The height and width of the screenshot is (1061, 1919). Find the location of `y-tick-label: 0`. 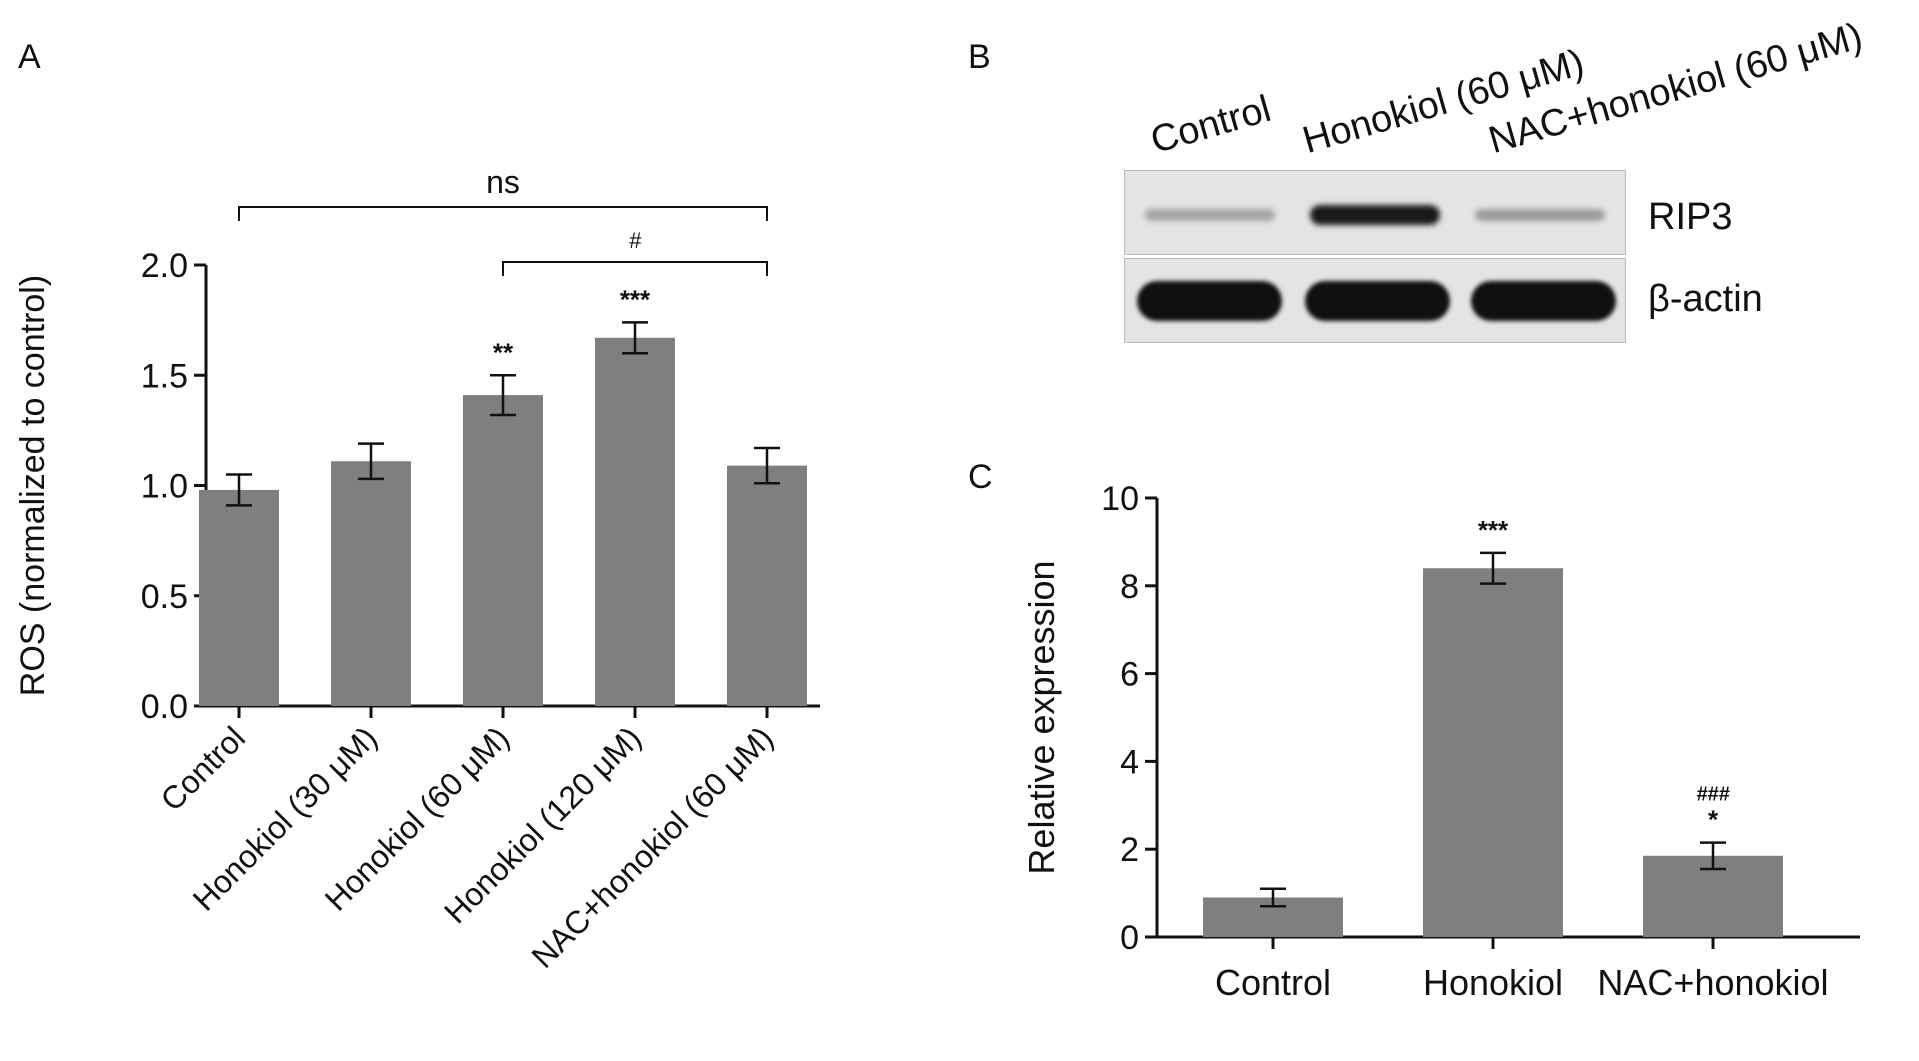

y-tick-label: 0 is located at coordinates (1129, 938).